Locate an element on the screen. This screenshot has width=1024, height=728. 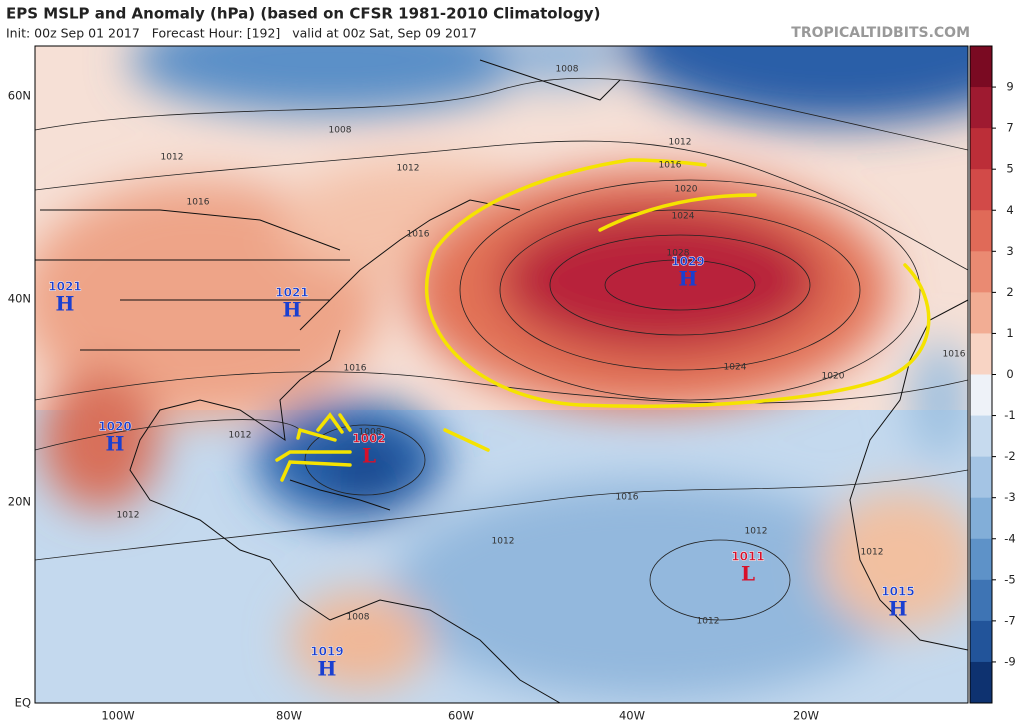
lon-label: 80W is located at coordinates (289, 716).